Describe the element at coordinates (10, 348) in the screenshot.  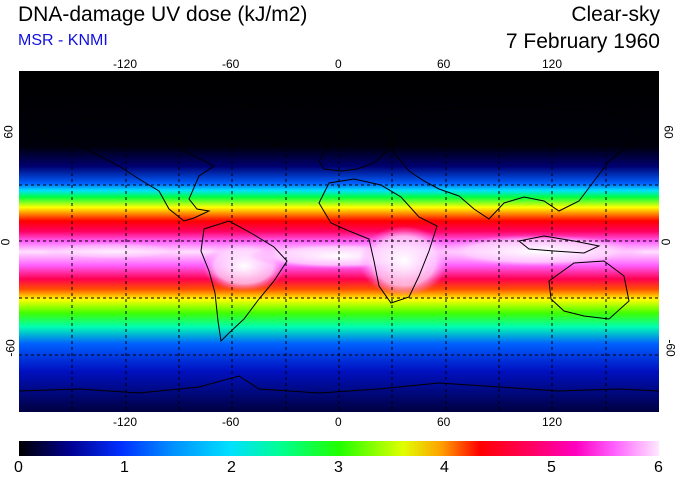
I see `lat-tick-left-neg60: -60` at that location.